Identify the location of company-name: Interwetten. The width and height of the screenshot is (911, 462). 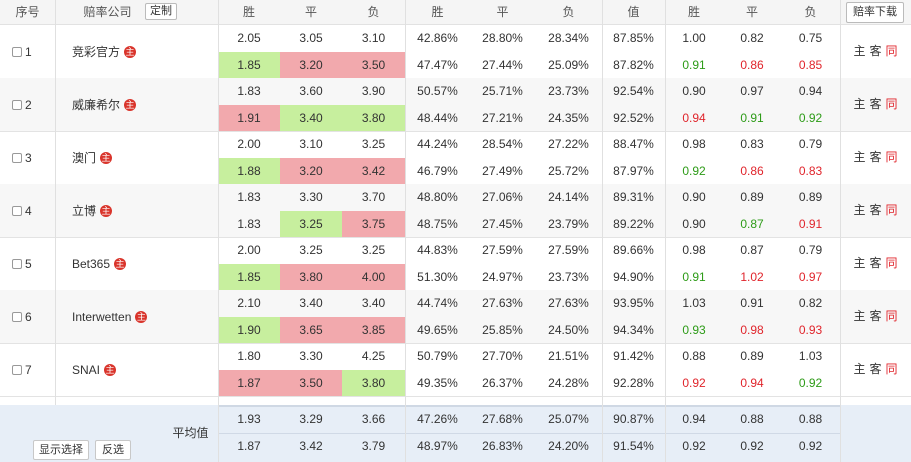
(102, 316).